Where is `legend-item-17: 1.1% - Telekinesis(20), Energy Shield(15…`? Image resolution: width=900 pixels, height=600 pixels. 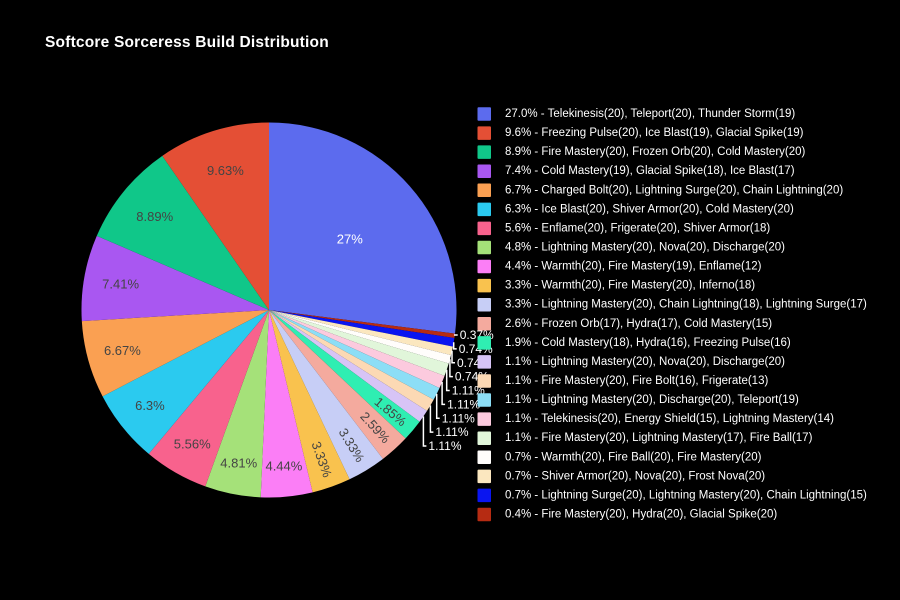
legend-item-17: 1.1% - Telekinesis(20), Energy Shield(15… is located at coordinates (656, 419).